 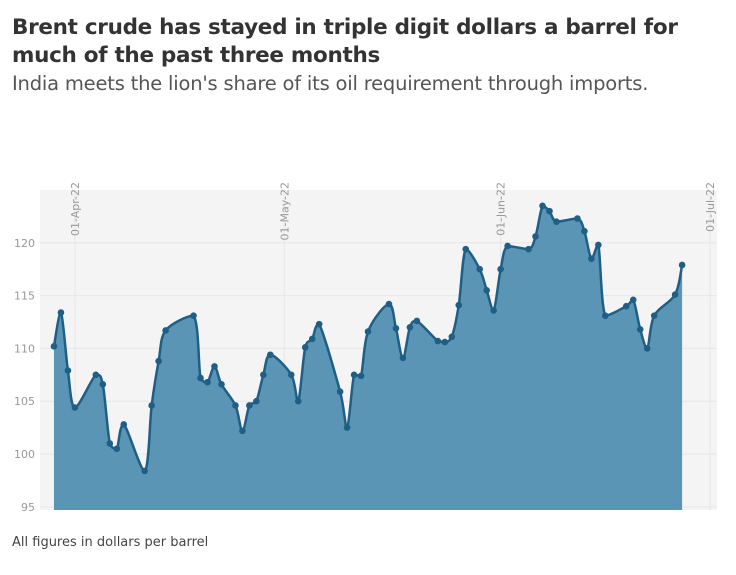 I want to click on y-tick-label: 110, so click(x=24, y=348).